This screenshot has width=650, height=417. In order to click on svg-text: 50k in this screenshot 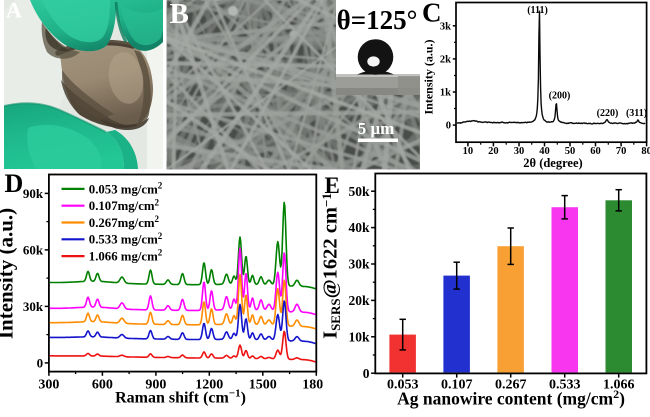, I will do `click(359, 191)`.